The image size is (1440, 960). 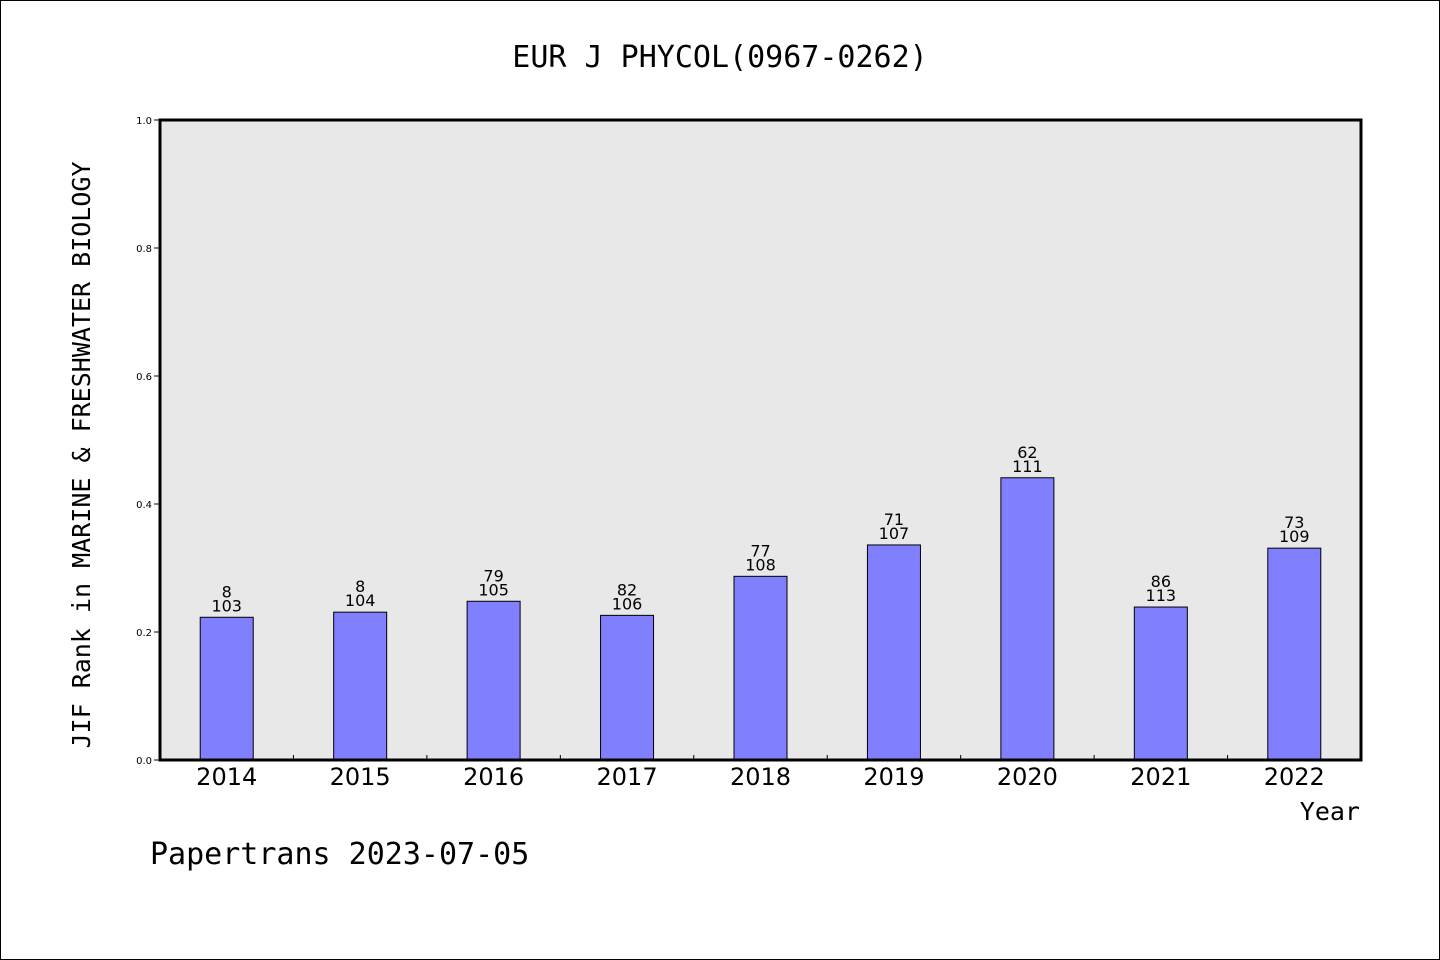 What do you see at coordinates (627, 687) in the screenshot?
I see `bar-2017` at bounding box center [627, 687].